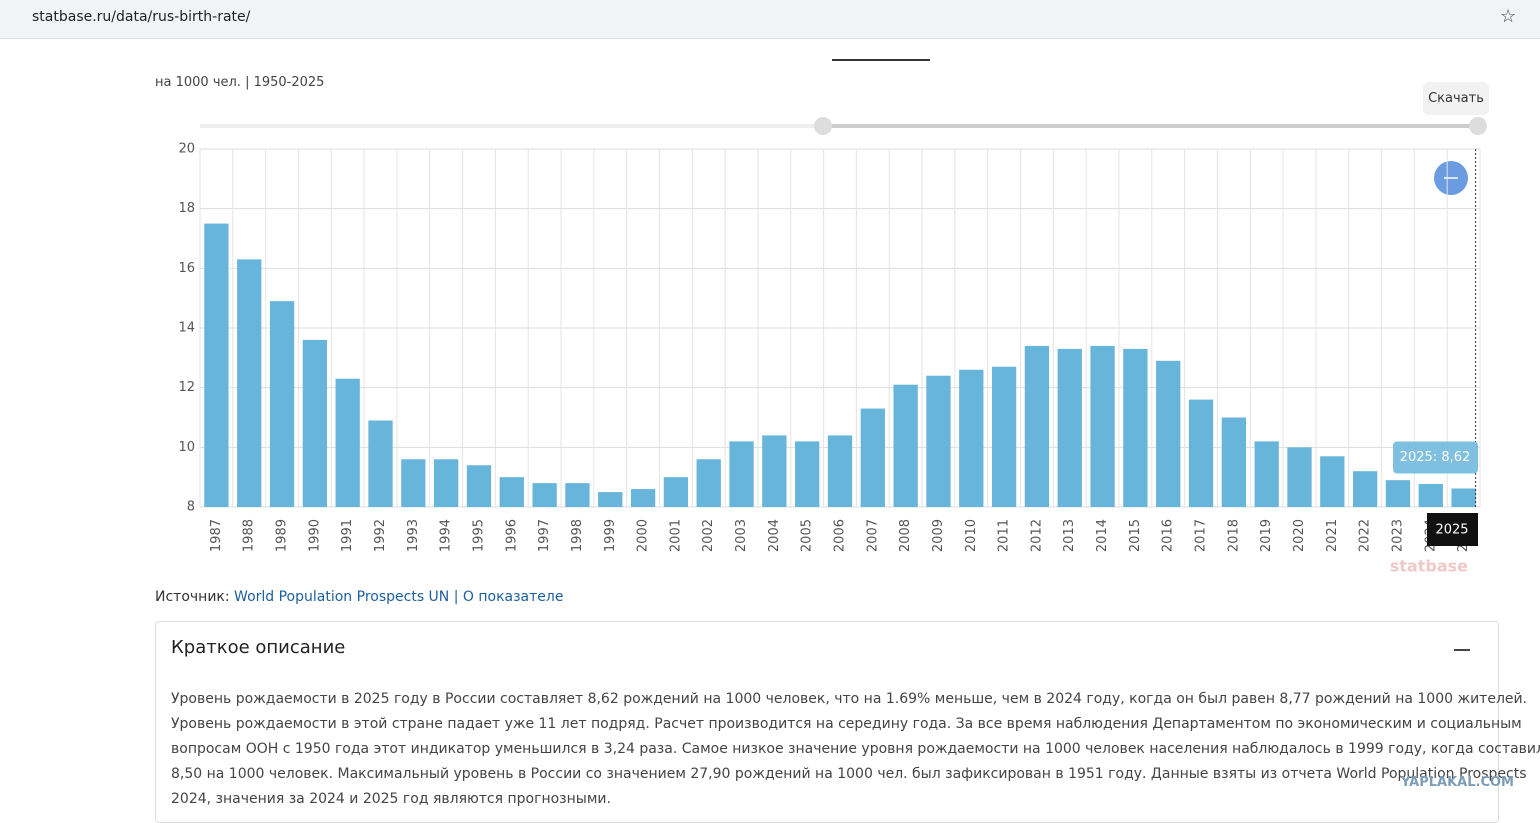 The image size is (1540, 823). I want to click on hover-x-box, so click(1452, 529).